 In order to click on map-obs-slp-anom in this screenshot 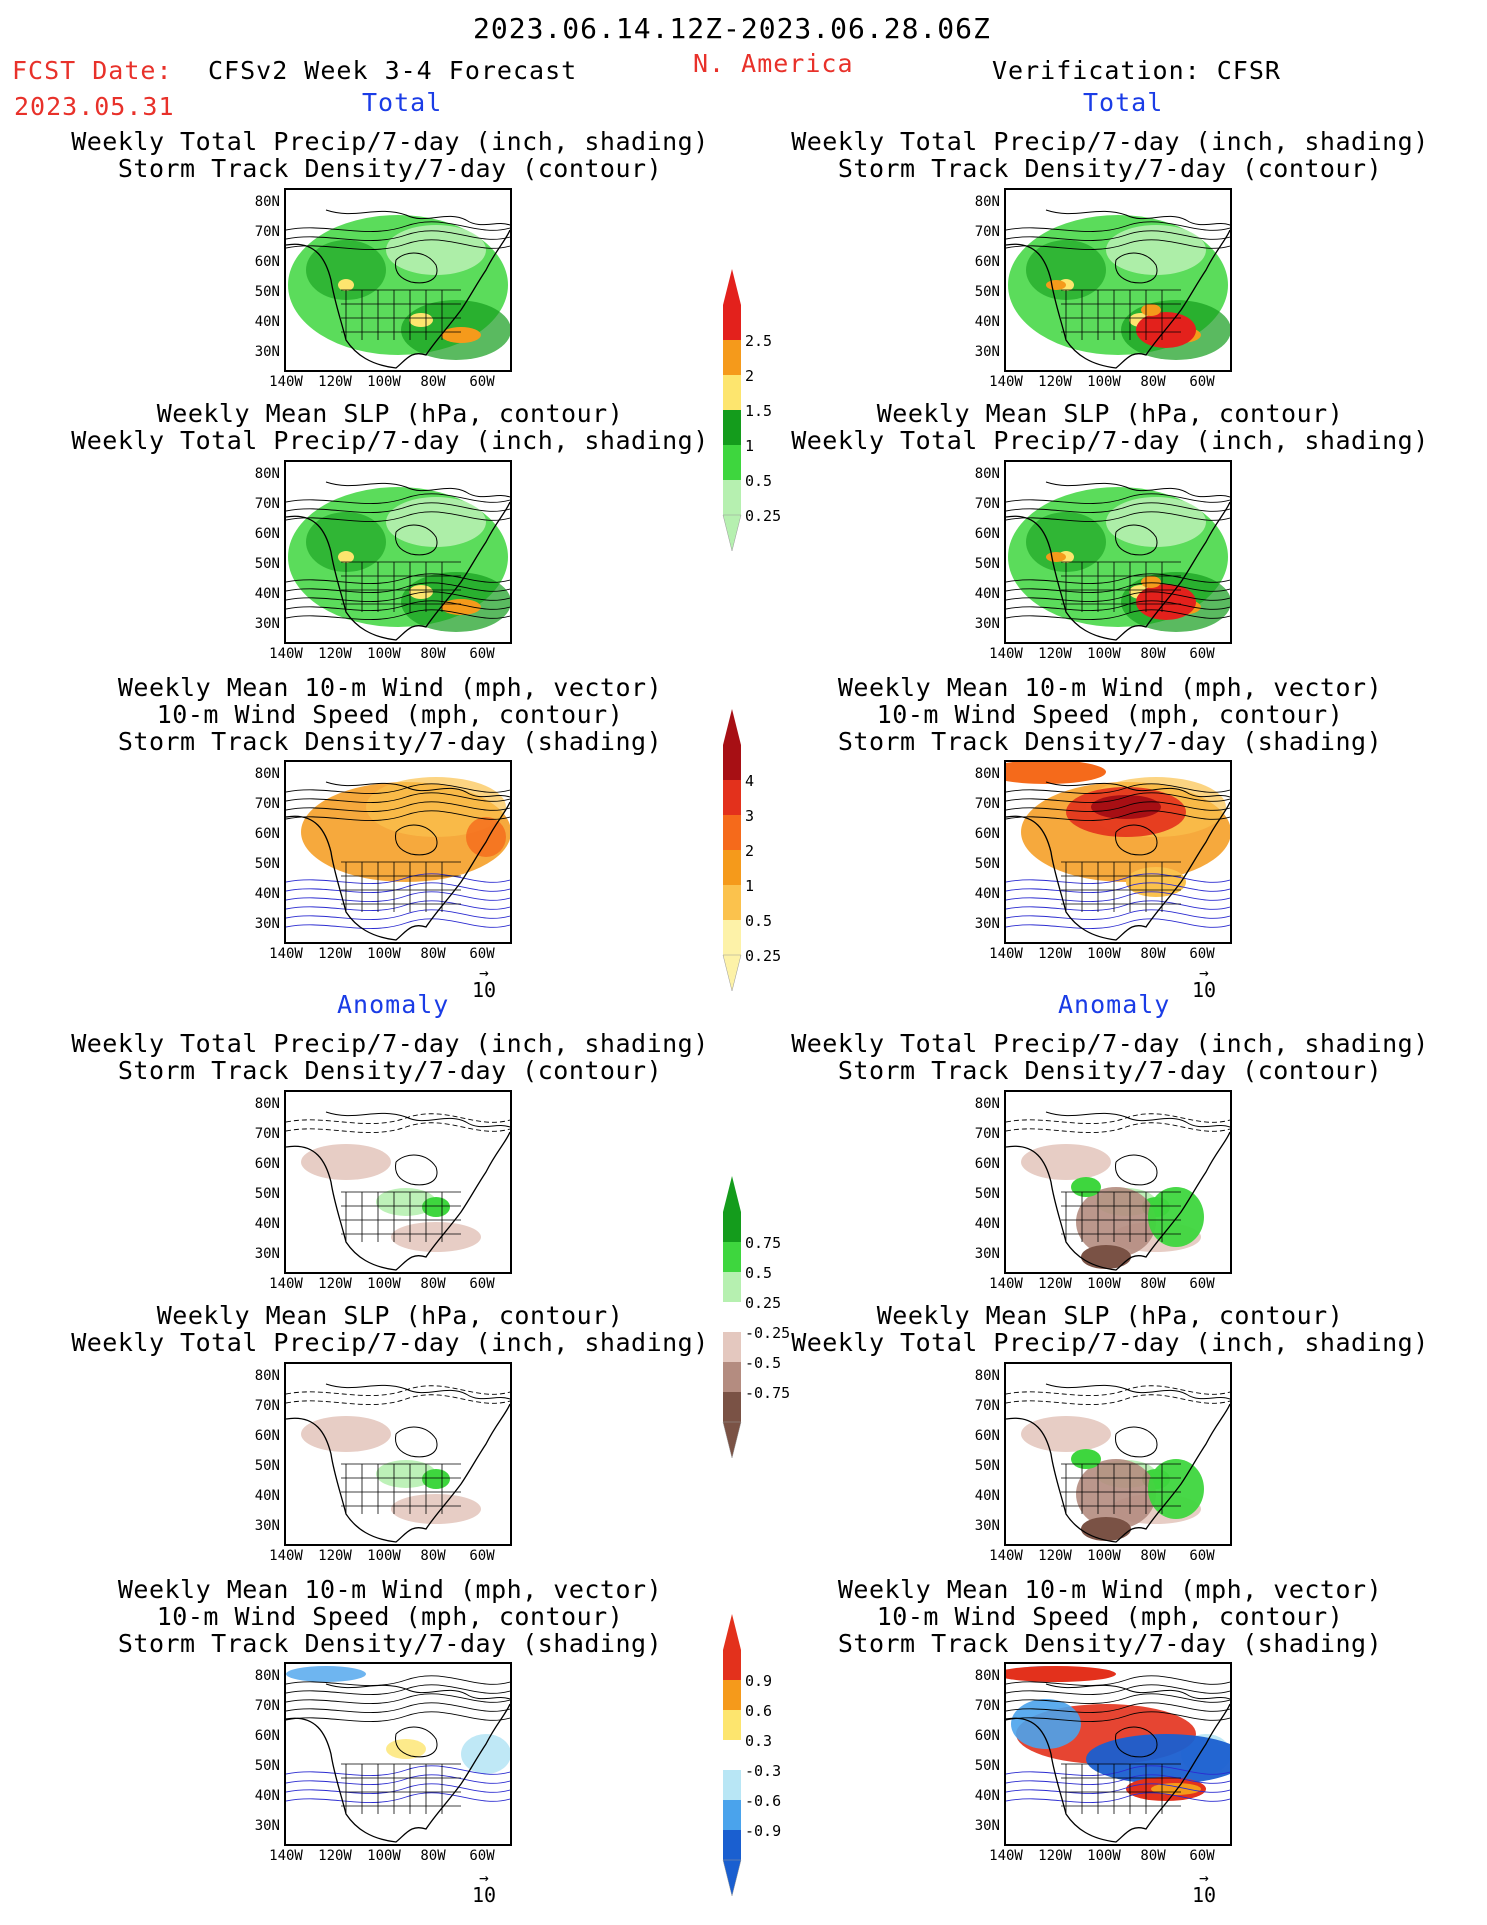, I will do `click(1118, 1454)`.